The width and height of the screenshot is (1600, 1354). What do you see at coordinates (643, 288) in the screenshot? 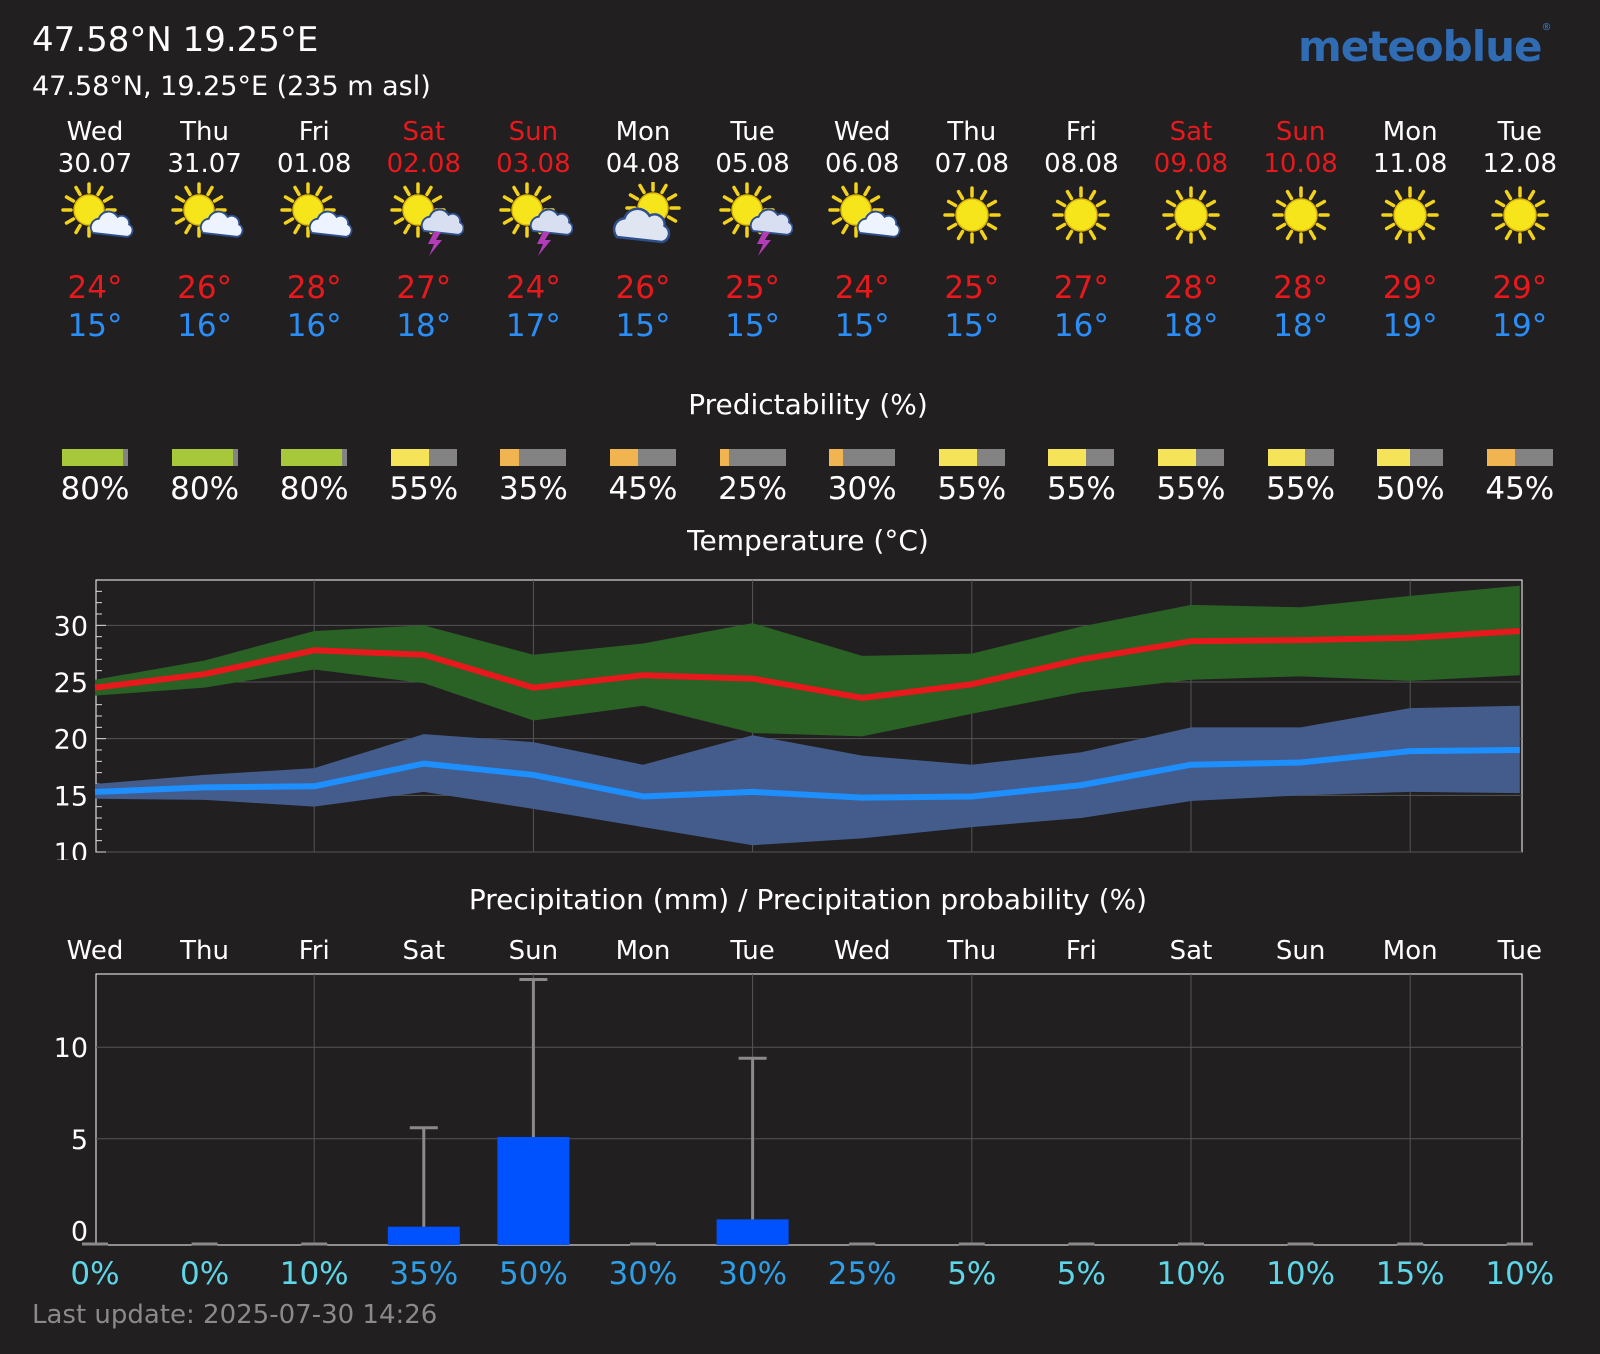
I see `max-temperature: 26°` at bounding box center [643, 288].